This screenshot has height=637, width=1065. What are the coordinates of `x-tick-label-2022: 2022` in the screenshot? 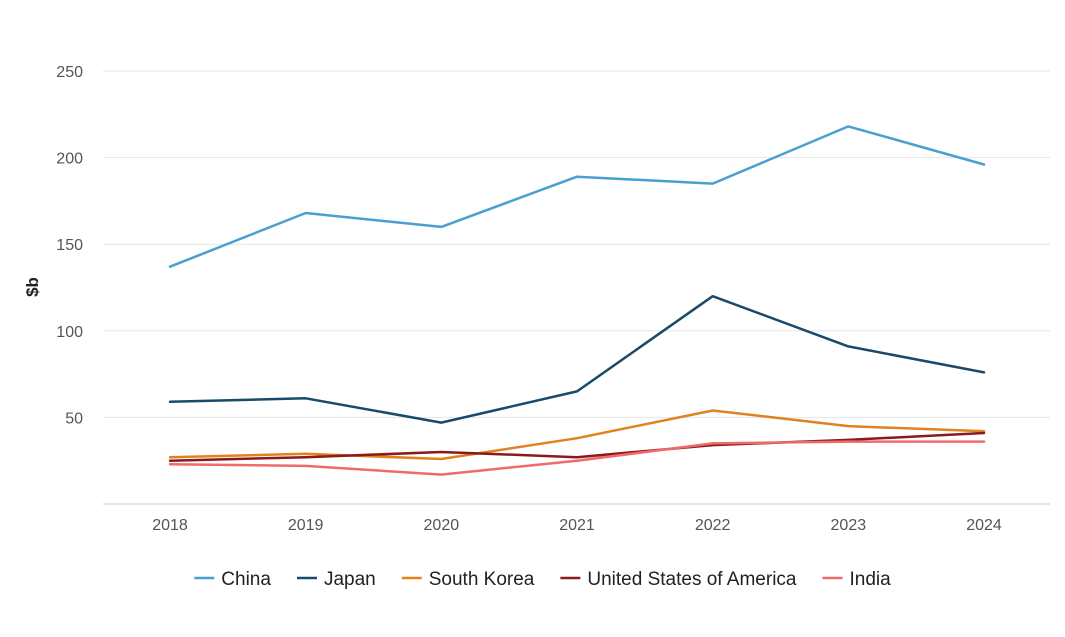 It's located at (713, 525).